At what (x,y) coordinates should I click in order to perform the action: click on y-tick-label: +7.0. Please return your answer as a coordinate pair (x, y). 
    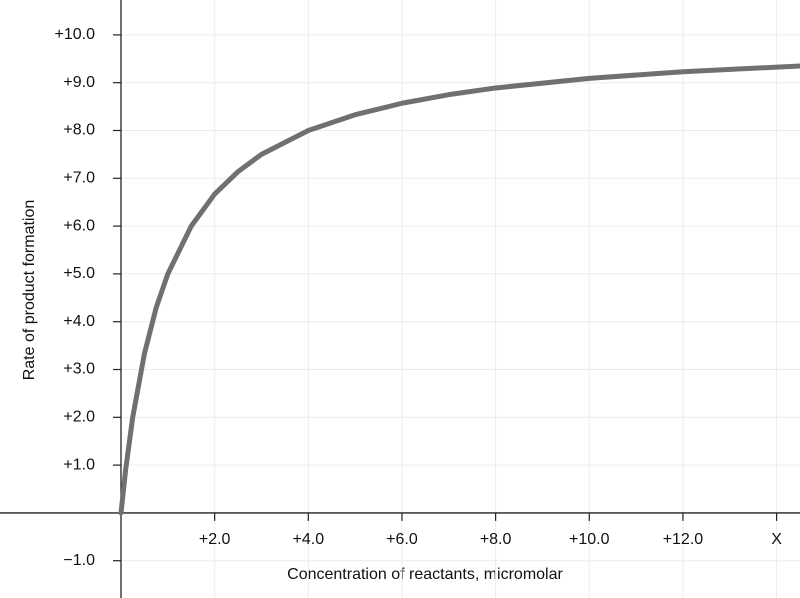
    Looking at the image, I should click on (79, 178).